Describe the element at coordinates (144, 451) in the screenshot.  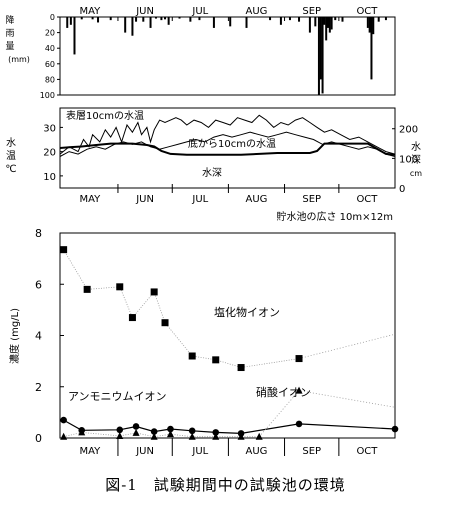
I see `ion-month-label: JUN` at that location.